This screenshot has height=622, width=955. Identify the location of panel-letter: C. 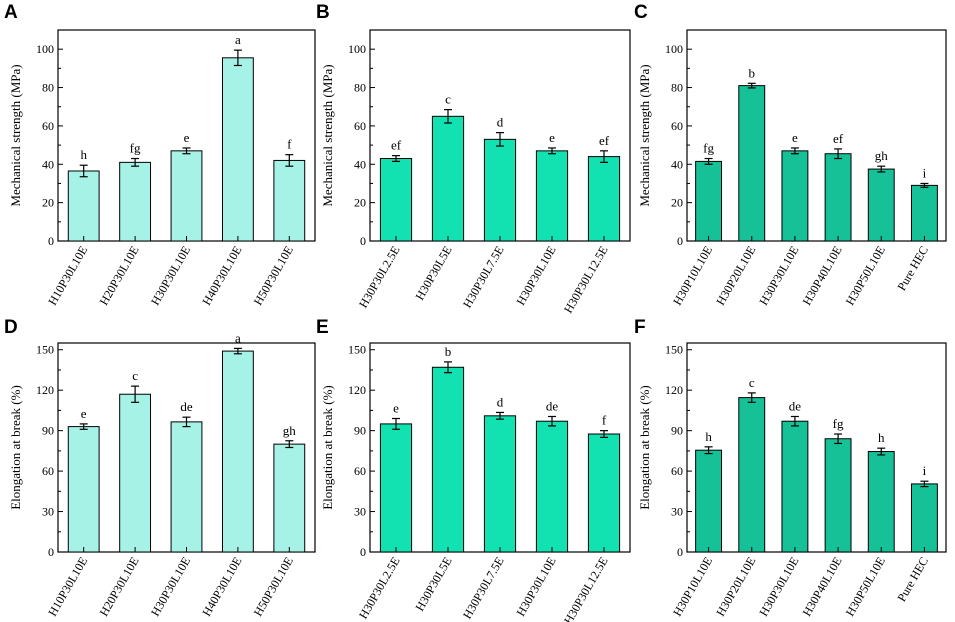
(641, 12).